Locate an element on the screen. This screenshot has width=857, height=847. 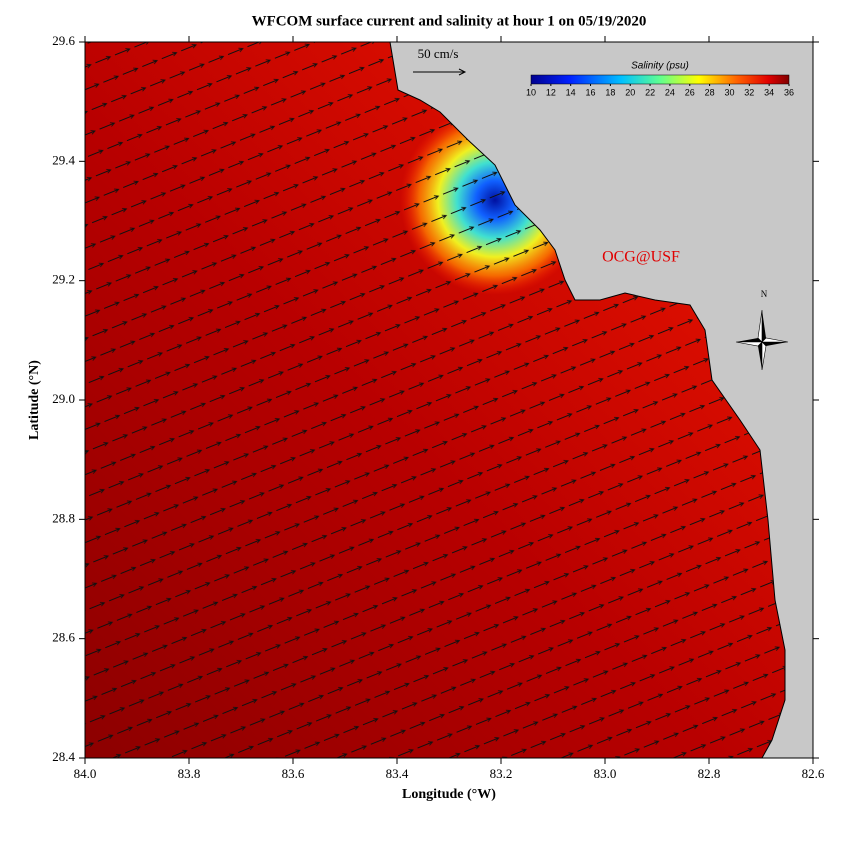
y-tick-label: 28.6 is located at coordinates (63, 637).